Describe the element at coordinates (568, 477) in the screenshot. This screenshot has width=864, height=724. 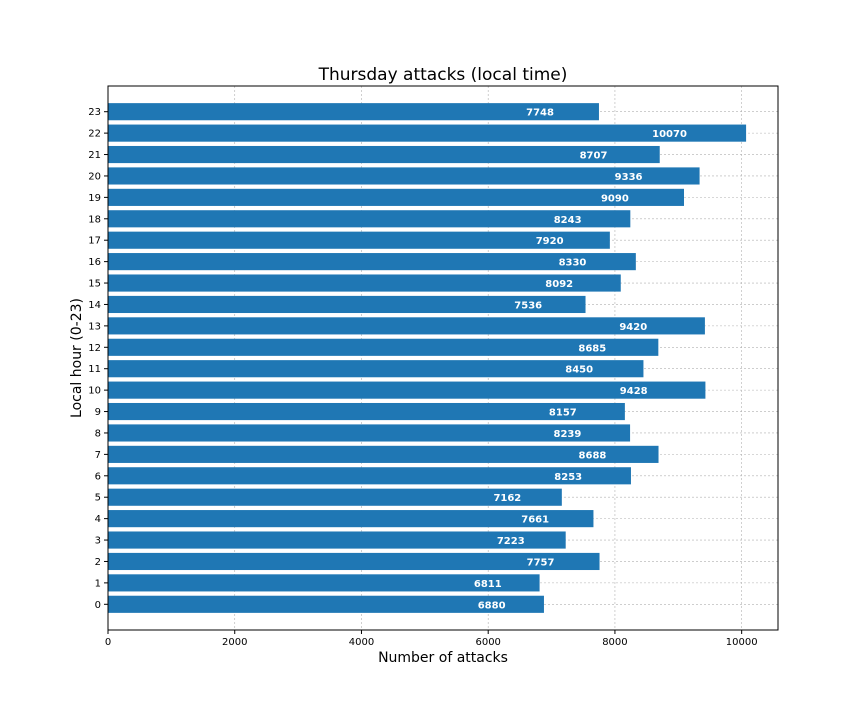
I see `bar-value-label: 8253` at that location.